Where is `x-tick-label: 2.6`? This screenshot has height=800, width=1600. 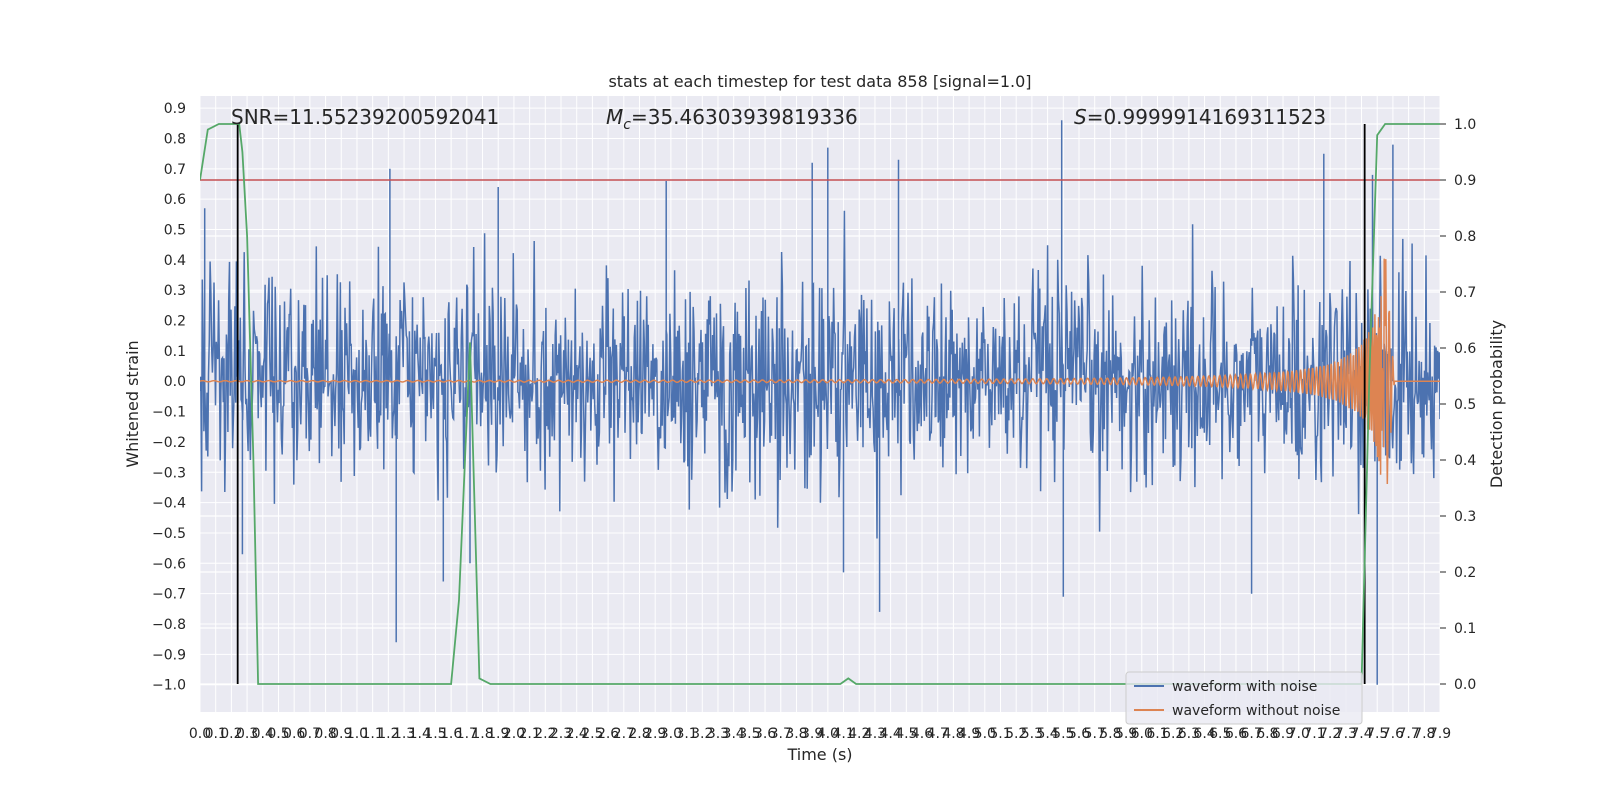 x-tick-label: 2.6 is located at coordinates (608, 734).